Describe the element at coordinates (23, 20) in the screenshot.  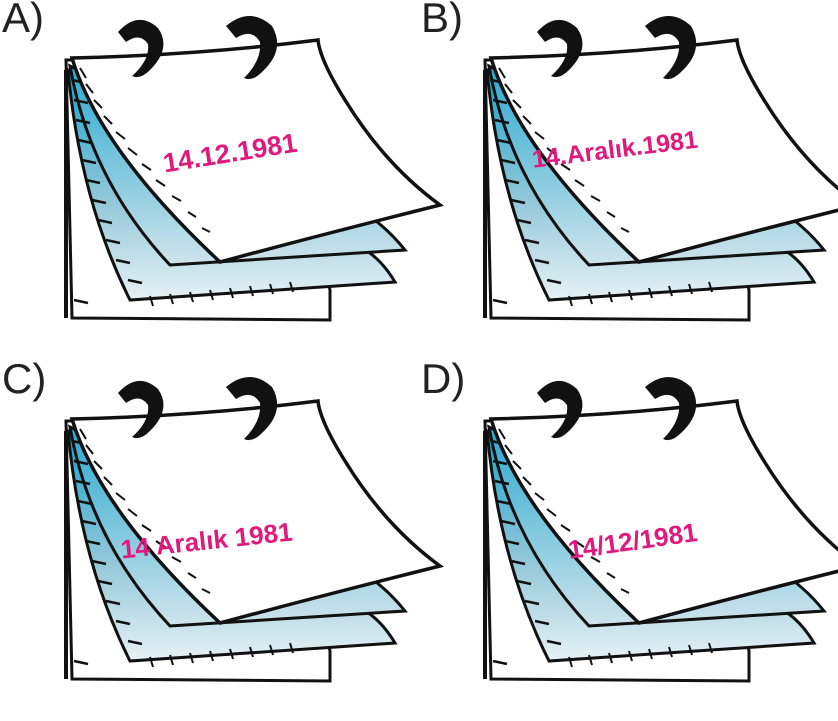
I see `option-letter: A)` at that location.